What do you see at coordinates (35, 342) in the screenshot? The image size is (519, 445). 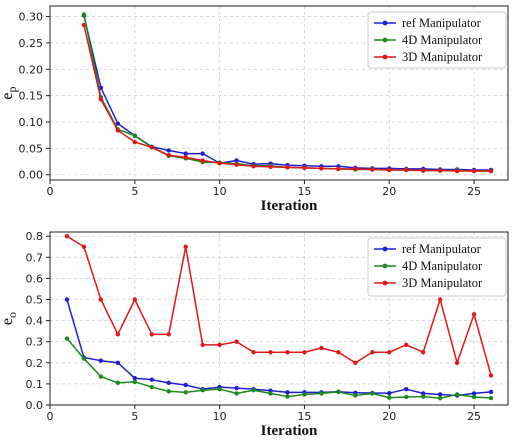 I see `y-tick-label: 0.3` at bounding box center [35, 342].